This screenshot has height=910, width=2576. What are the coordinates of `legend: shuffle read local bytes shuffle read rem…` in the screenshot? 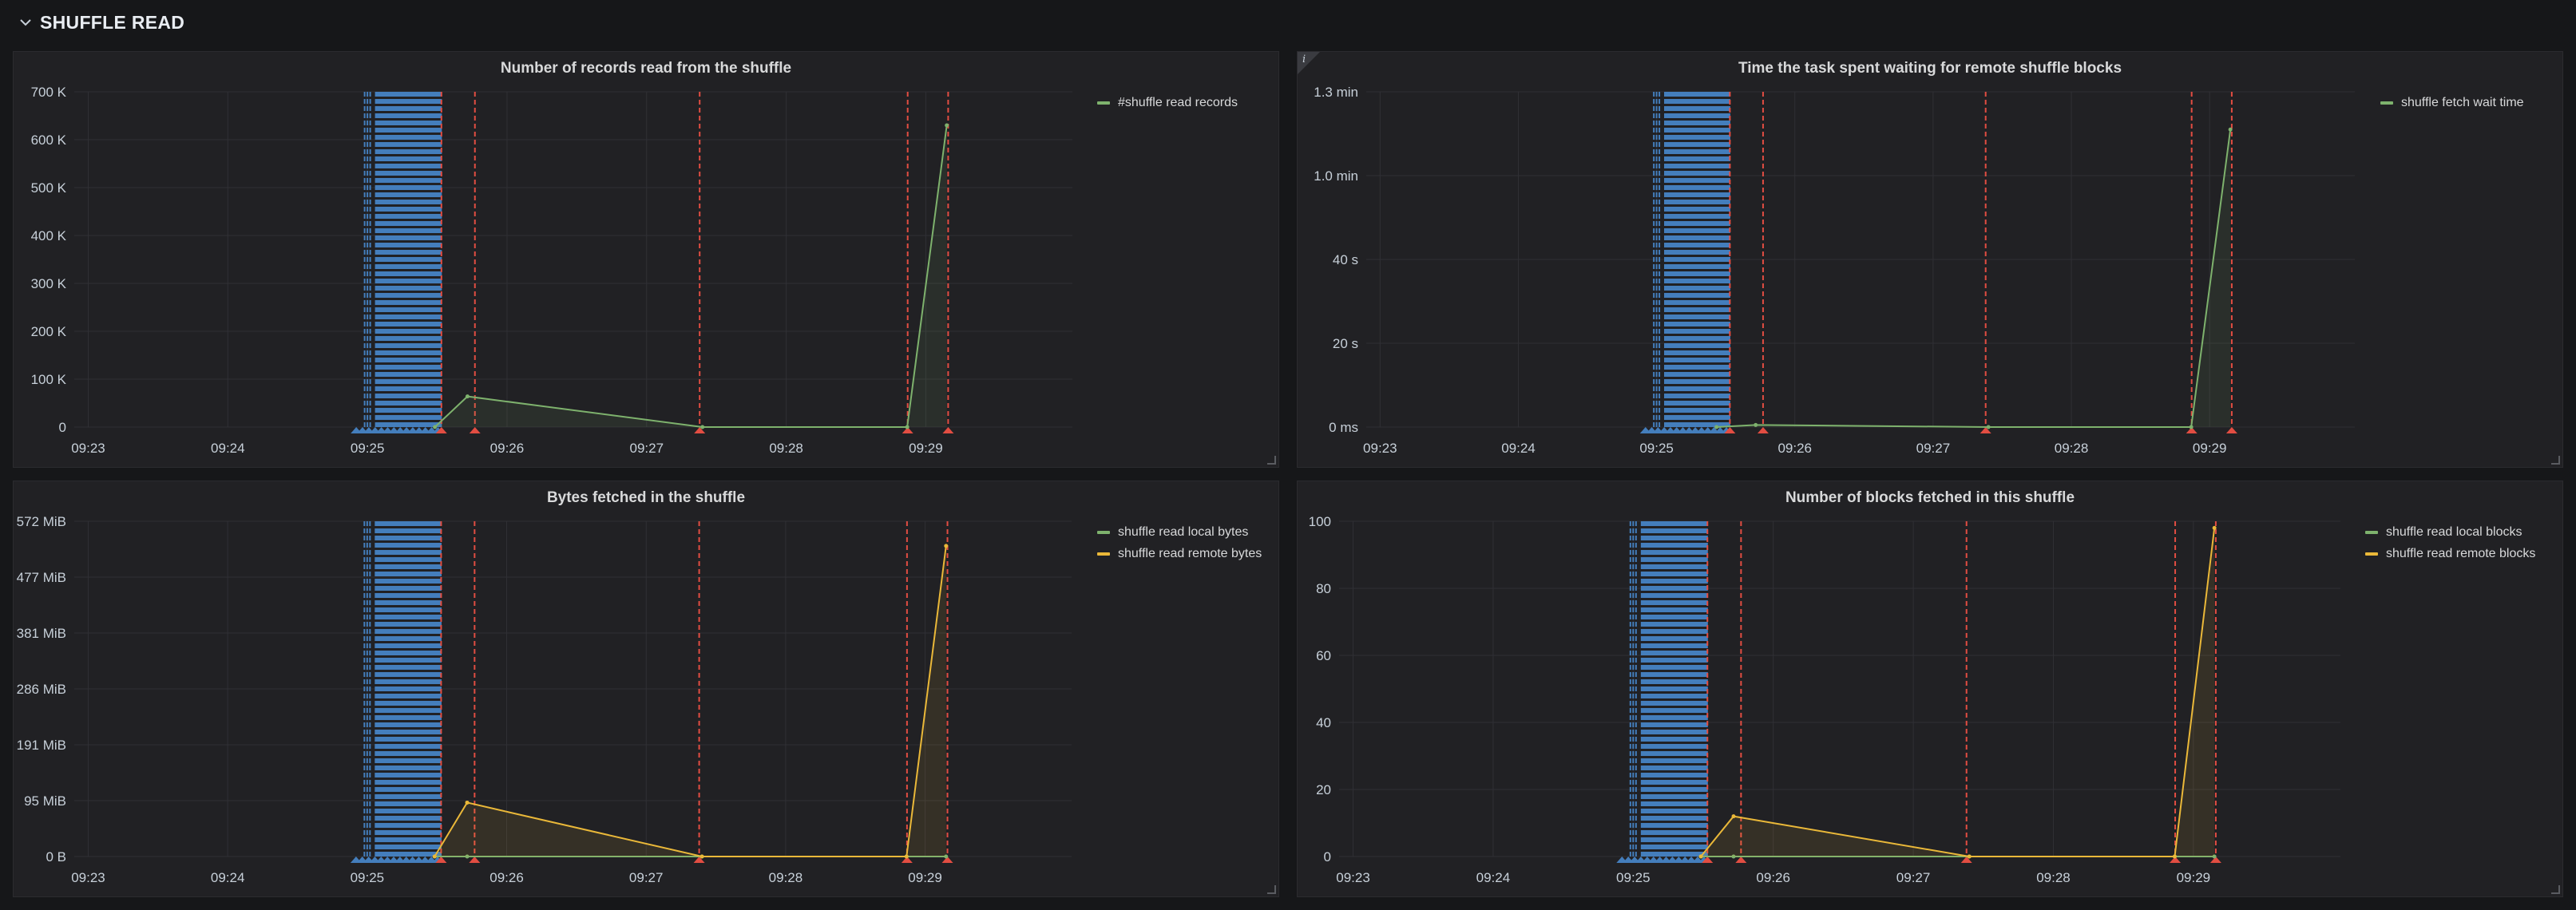 It's located at (1179, 542).